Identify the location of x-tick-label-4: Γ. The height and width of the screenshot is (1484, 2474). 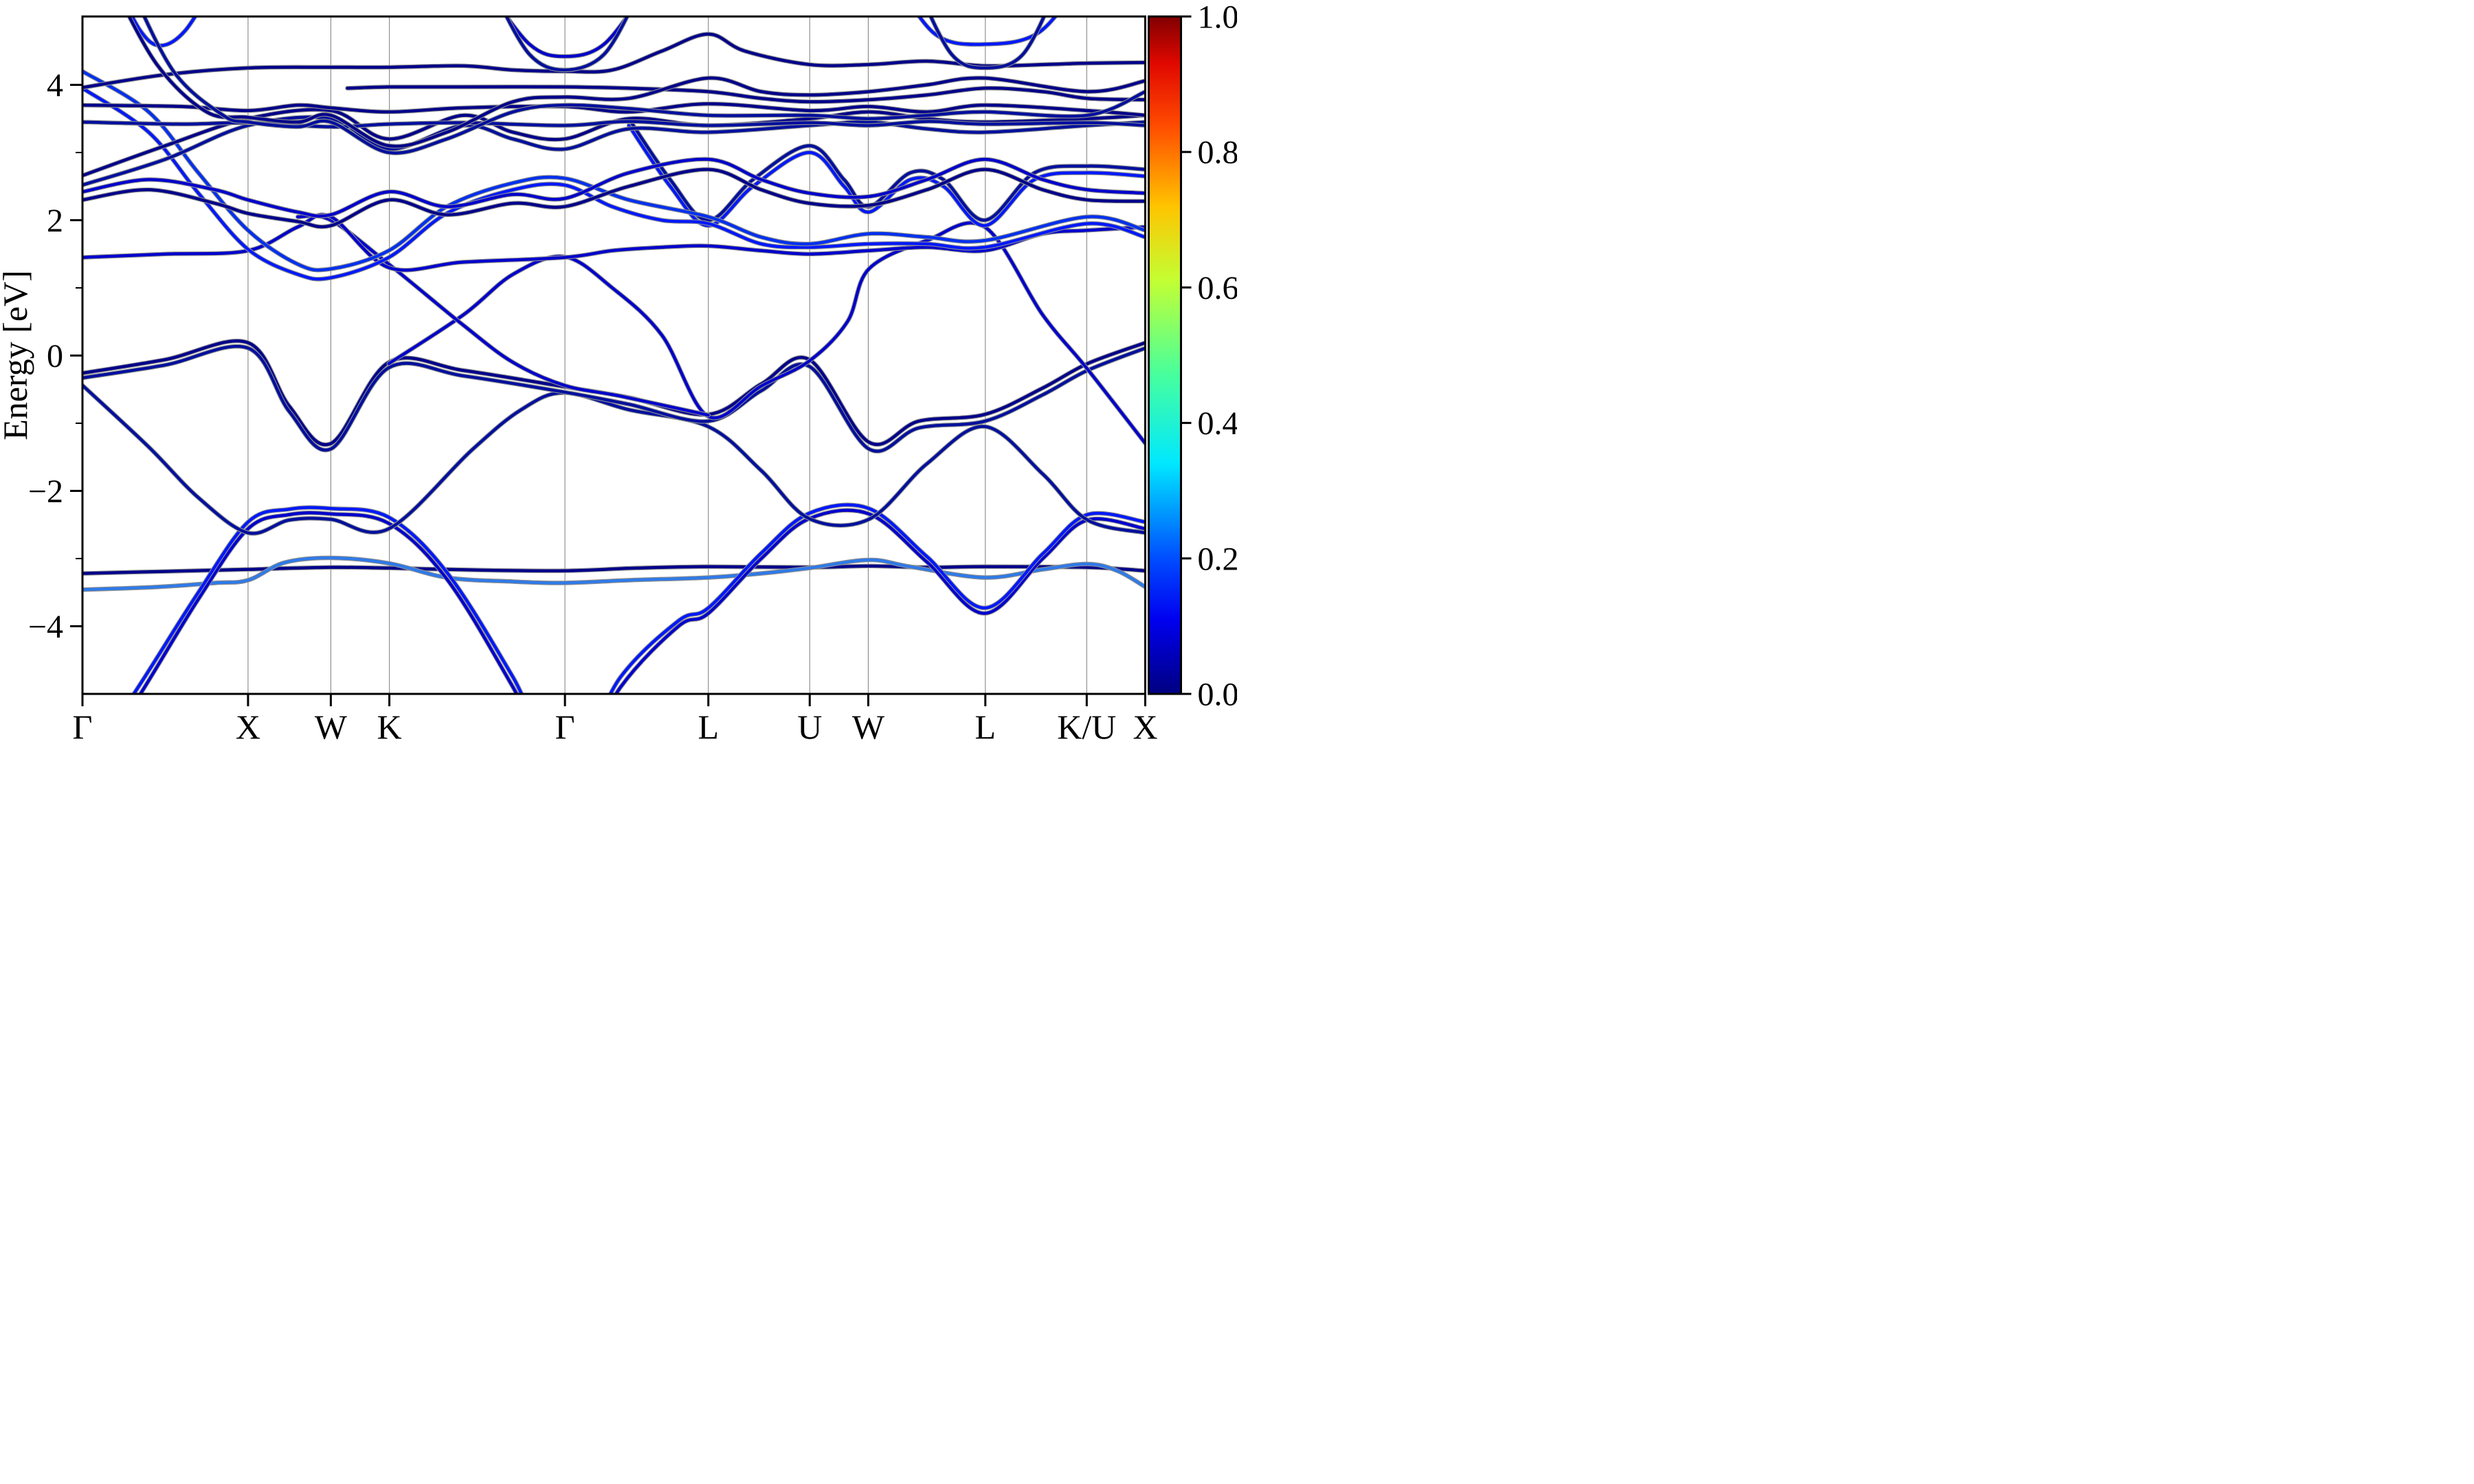
(565, 725).